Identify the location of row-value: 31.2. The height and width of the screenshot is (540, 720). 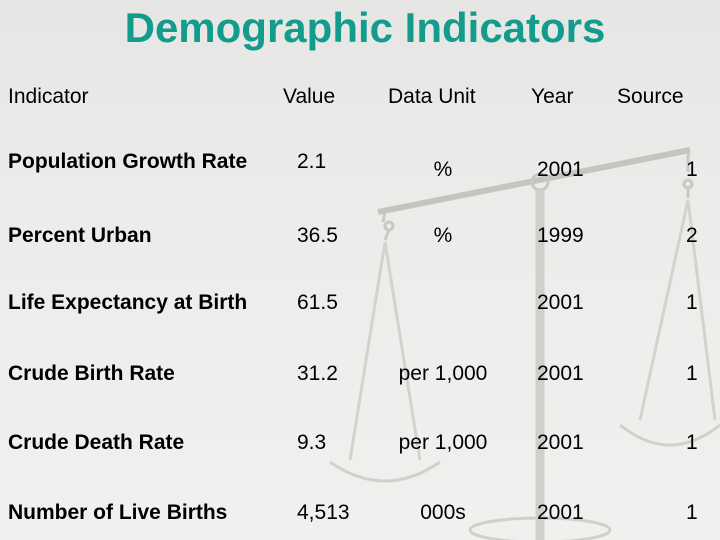
(317, 373).